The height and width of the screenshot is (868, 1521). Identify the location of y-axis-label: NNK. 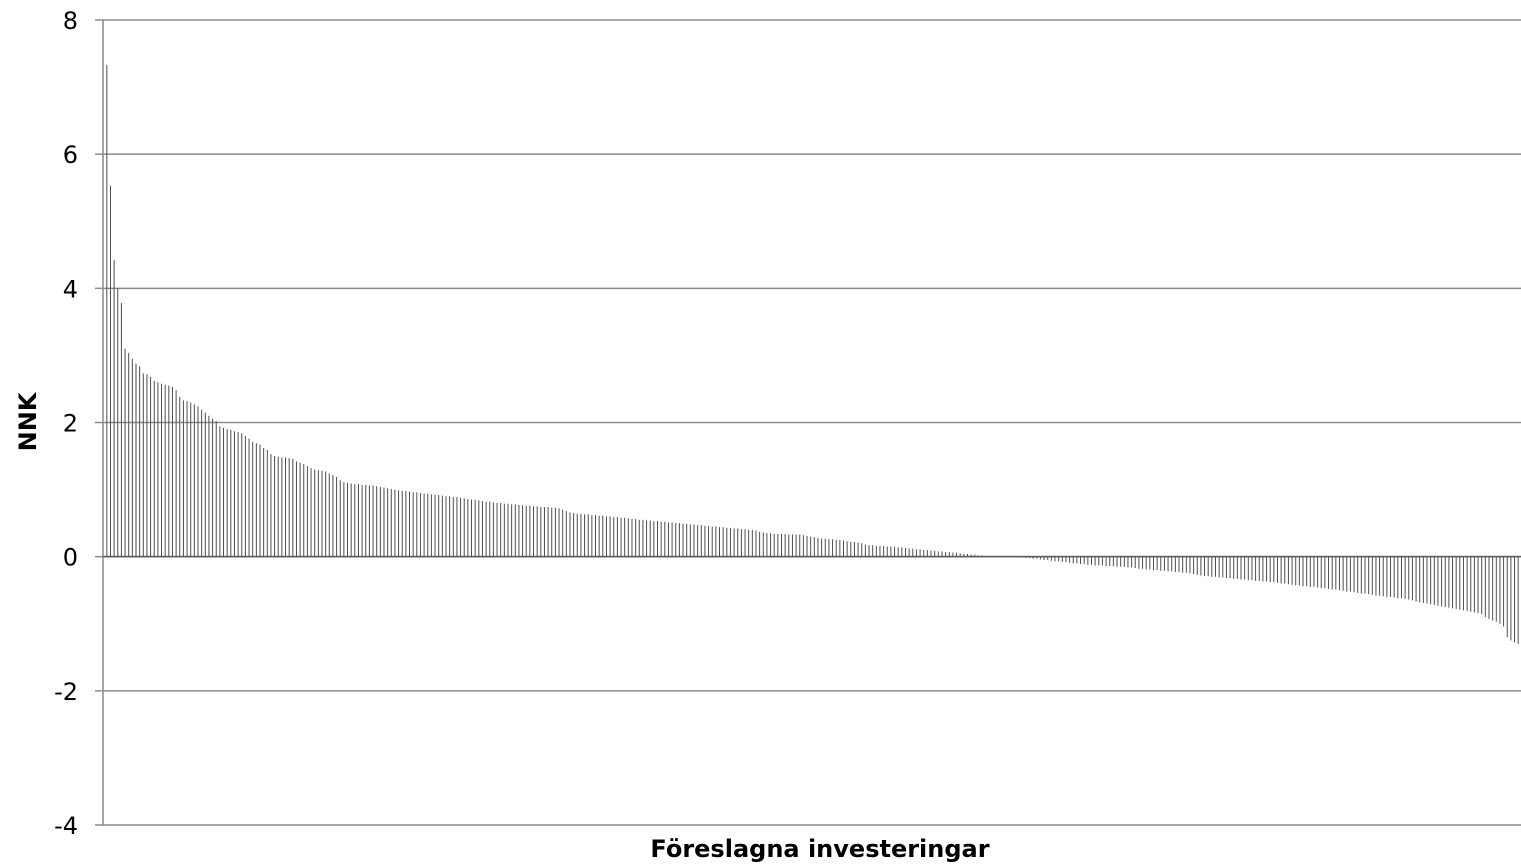
(28, 421).